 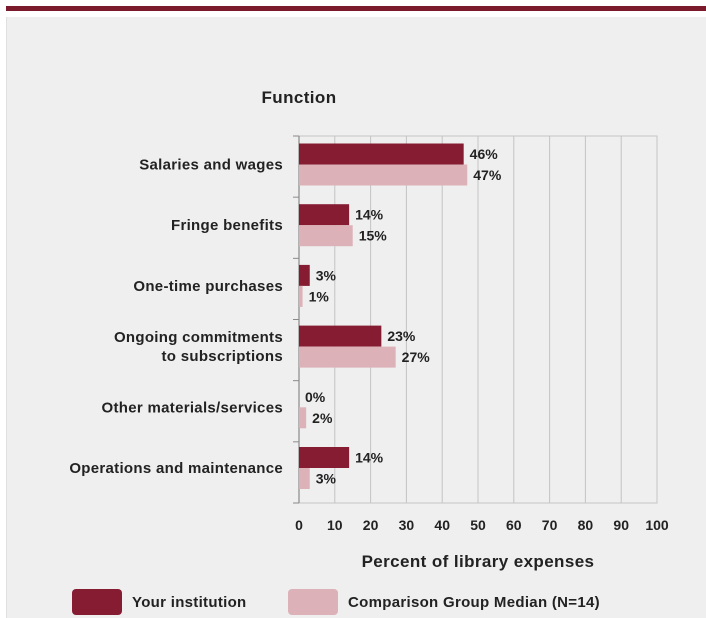 I want to click on category-label: Other materials/services, so click(x=192, y=407).